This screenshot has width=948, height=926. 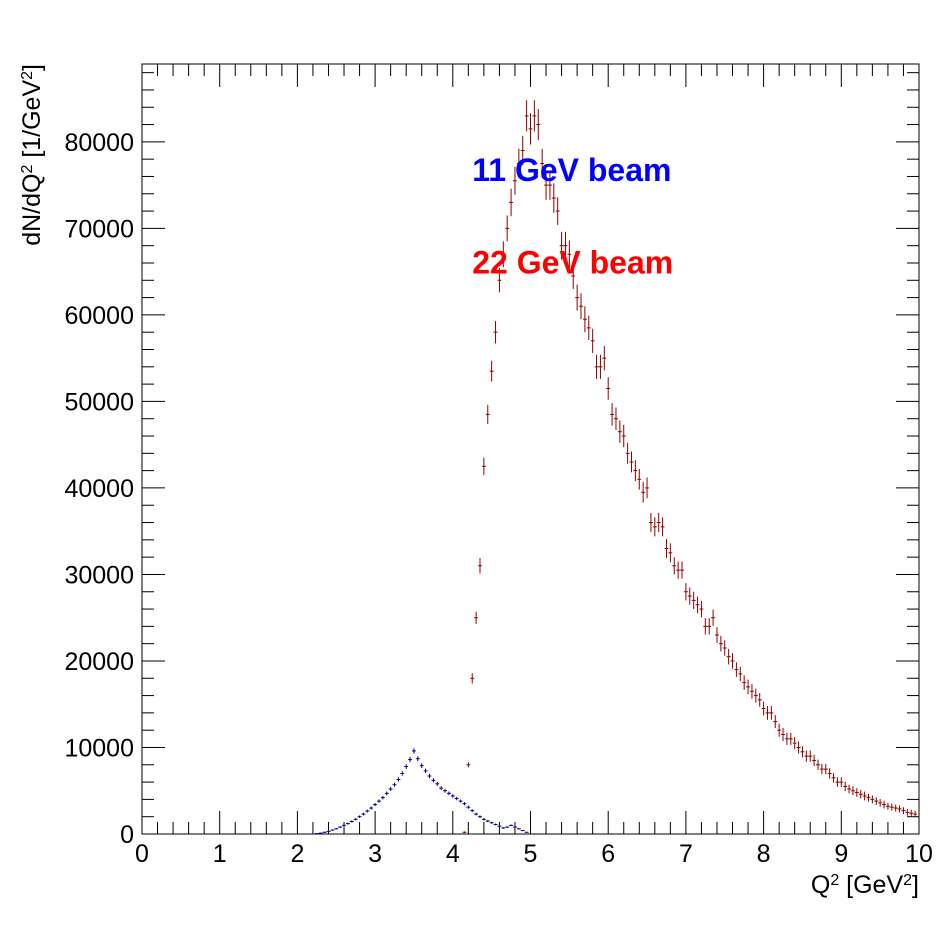 What do you see at coordinates (375, 854) in the screenshot?
I see `x-tick-label: 3` at bounding box center [375, 854].